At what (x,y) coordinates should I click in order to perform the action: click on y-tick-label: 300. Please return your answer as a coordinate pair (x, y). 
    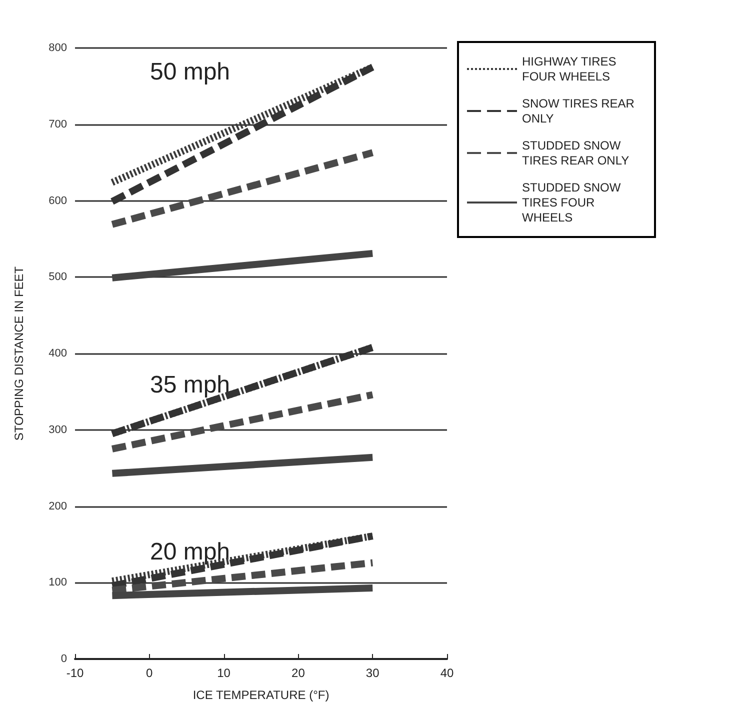
    Looking at the image, I should click on (57, 430).